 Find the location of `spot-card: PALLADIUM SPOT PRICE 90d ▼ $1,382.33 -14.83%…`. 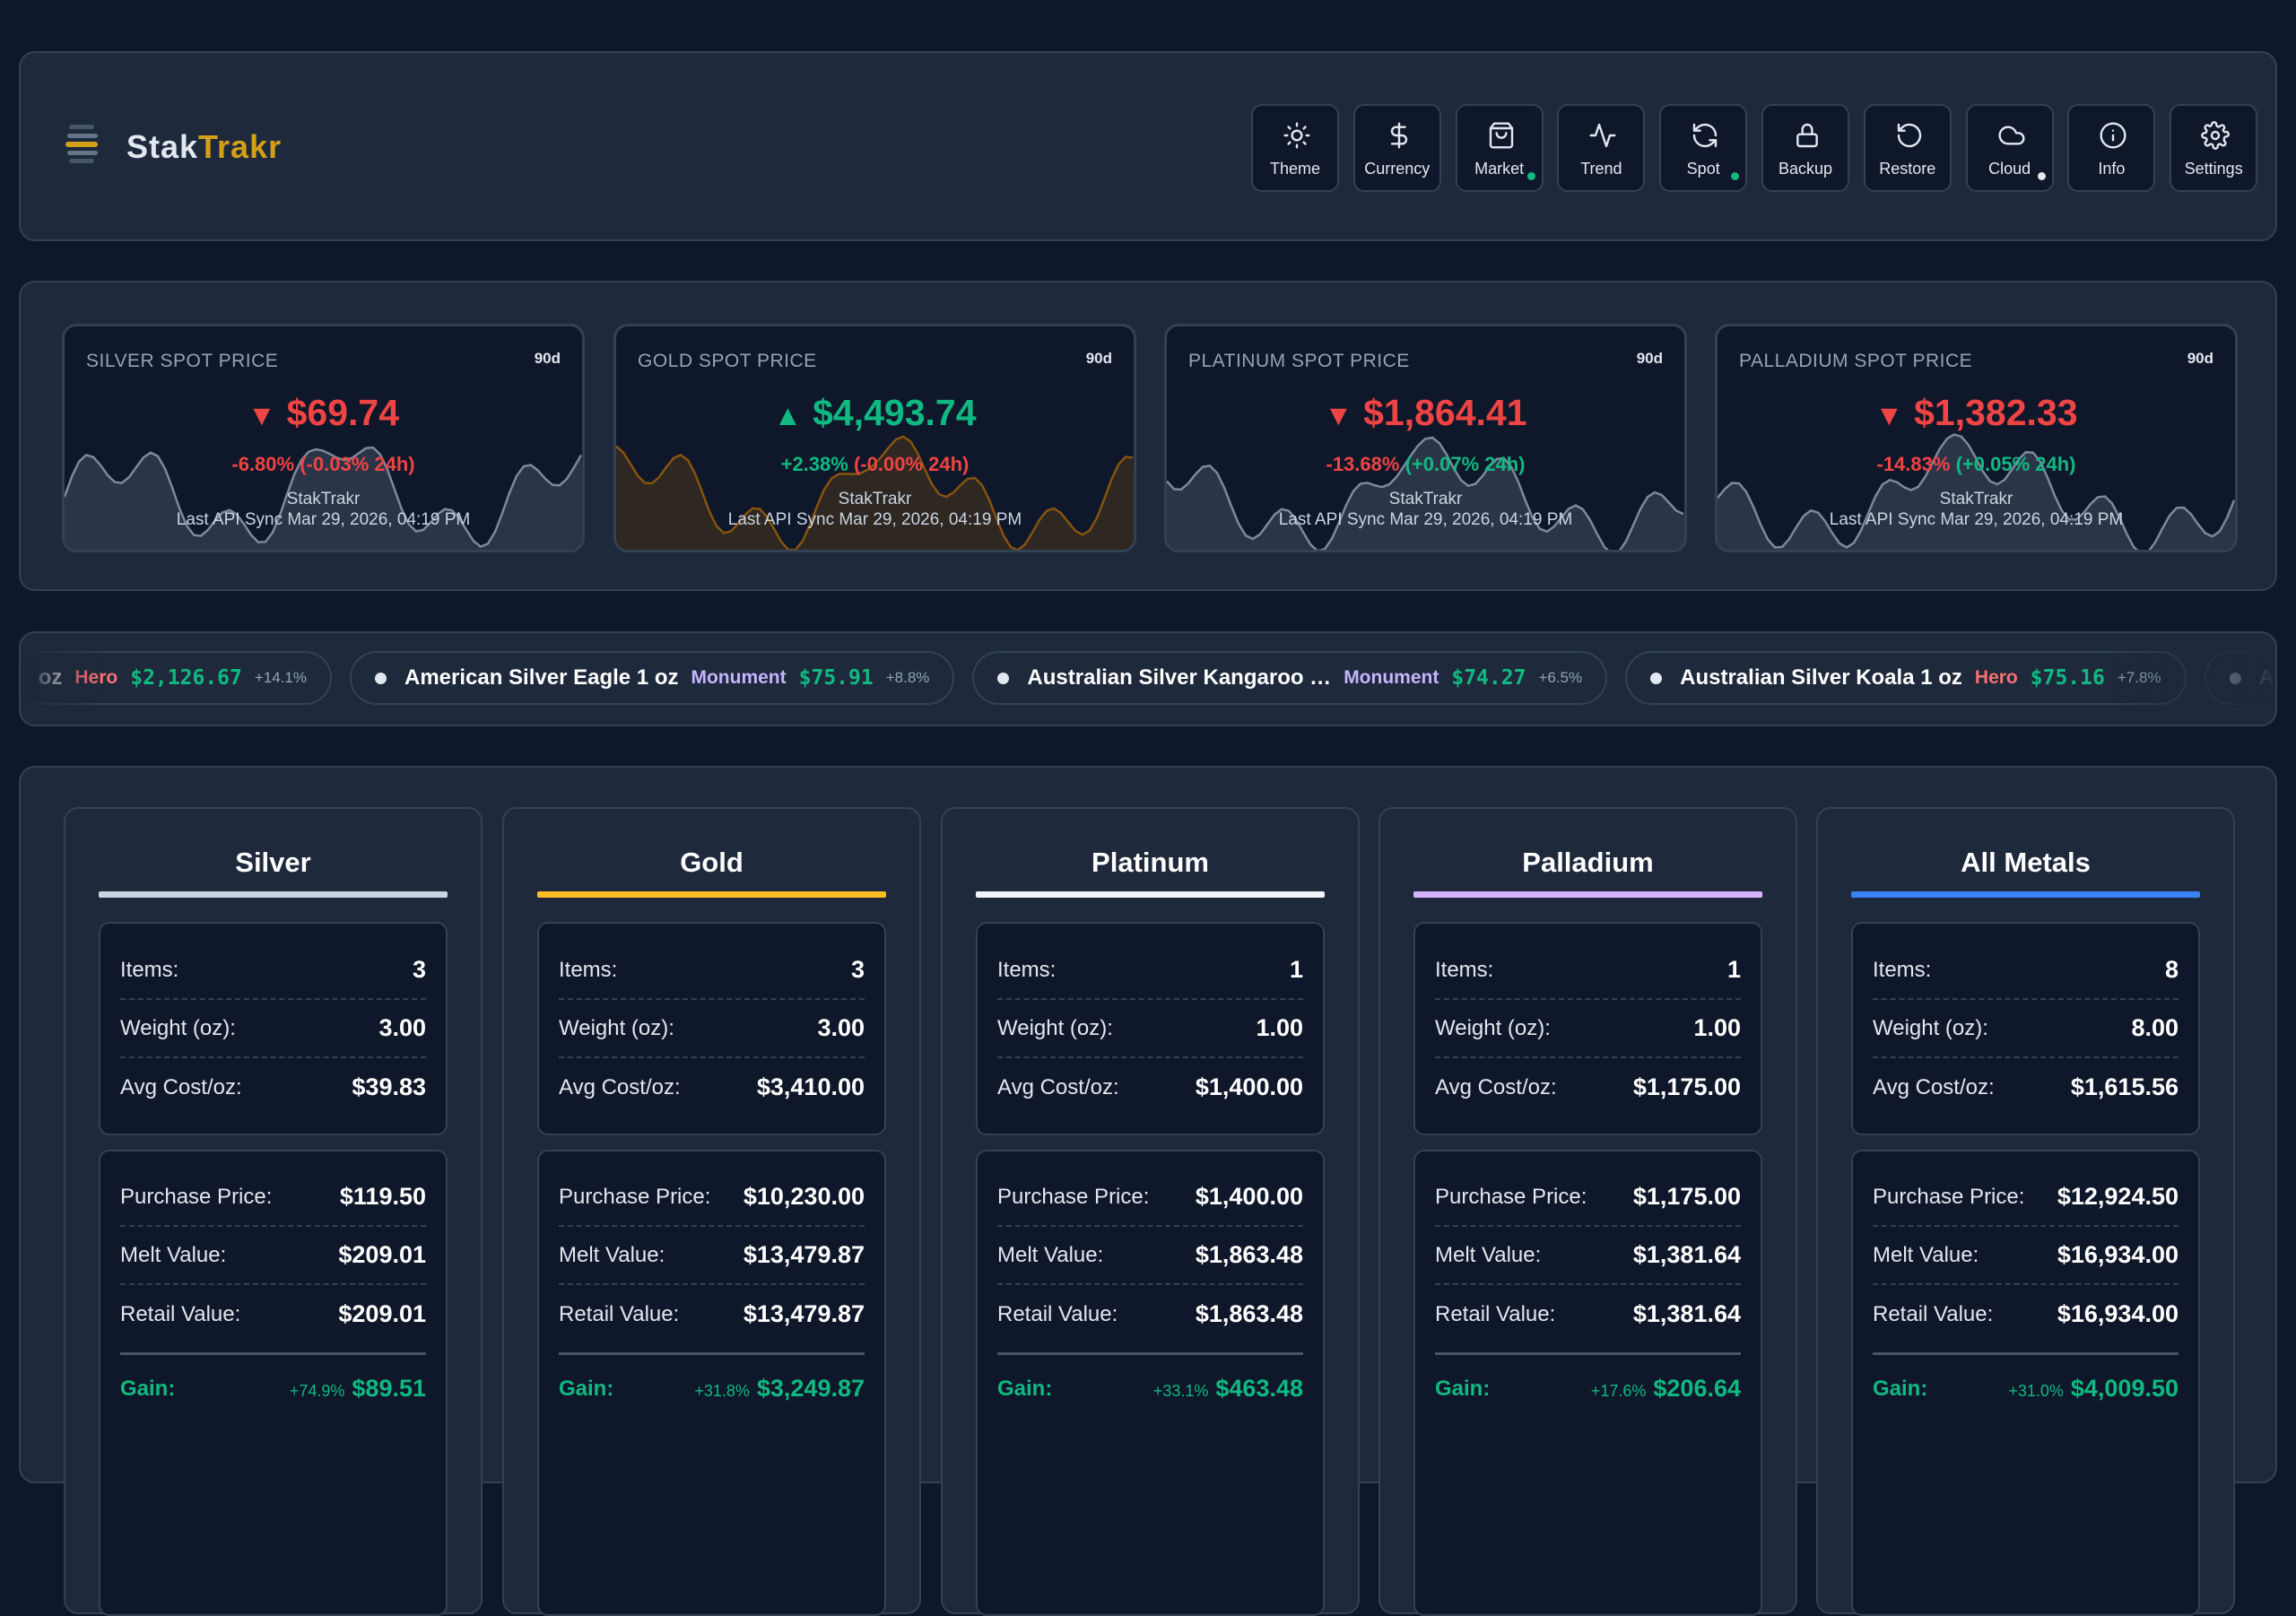

spot-card: PALLADIUM SPOT PRICE 90d ▼ $1,382.33 -14.83%… is located at coordinates (1976, 438).